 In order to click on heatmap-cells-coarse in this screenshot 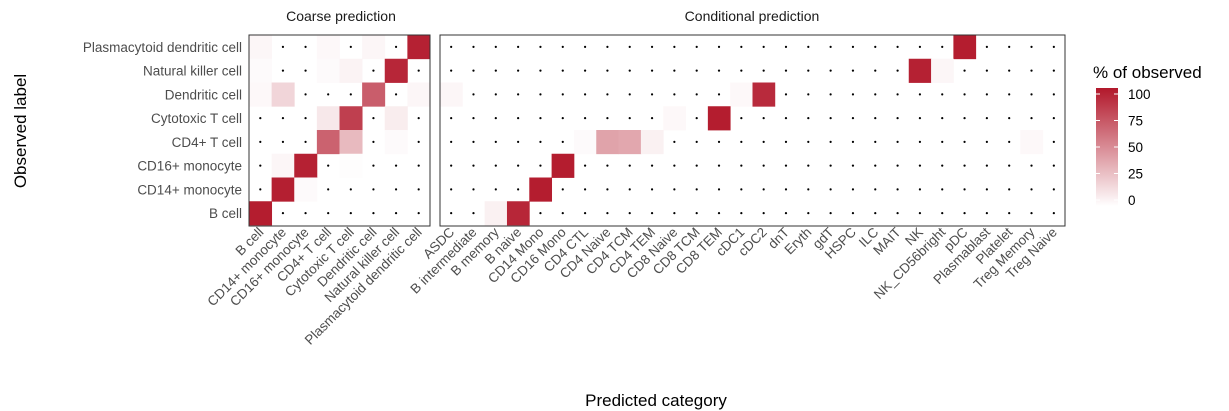, I will do `click(340, 130)`.